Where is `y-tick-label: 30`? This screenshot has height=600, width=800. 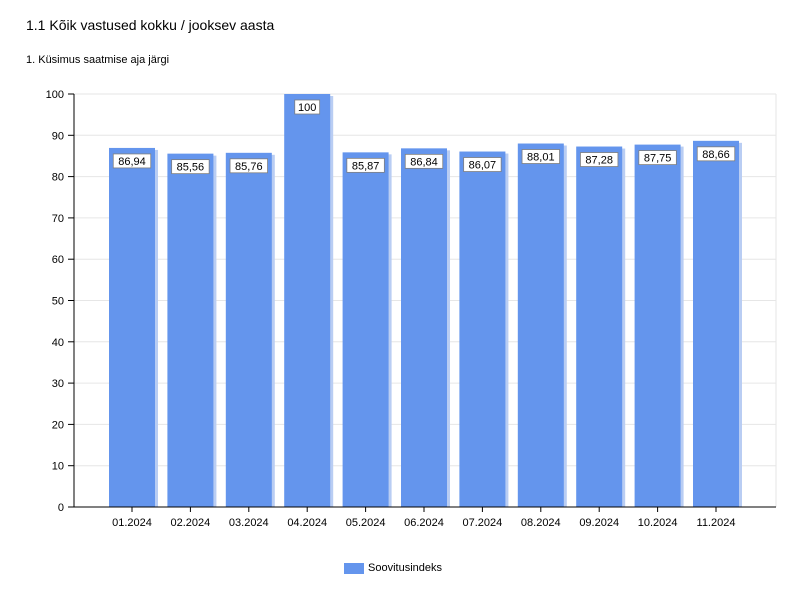
y-tick-label: 30 is located at coordinates (58, 384).